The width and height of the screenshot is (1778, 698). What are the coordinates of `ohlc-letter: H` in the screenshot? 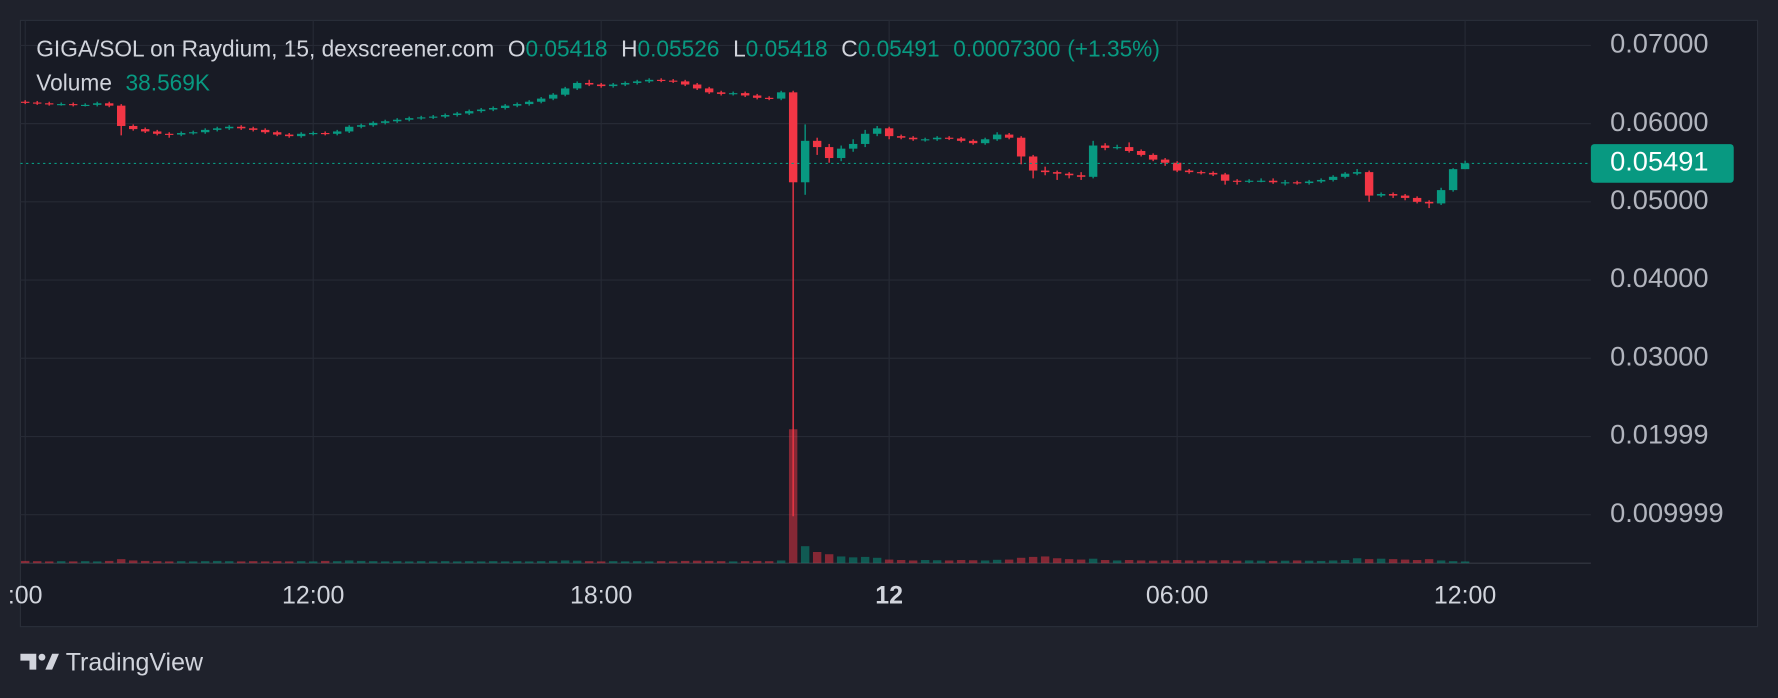 It's located at (629, 50).